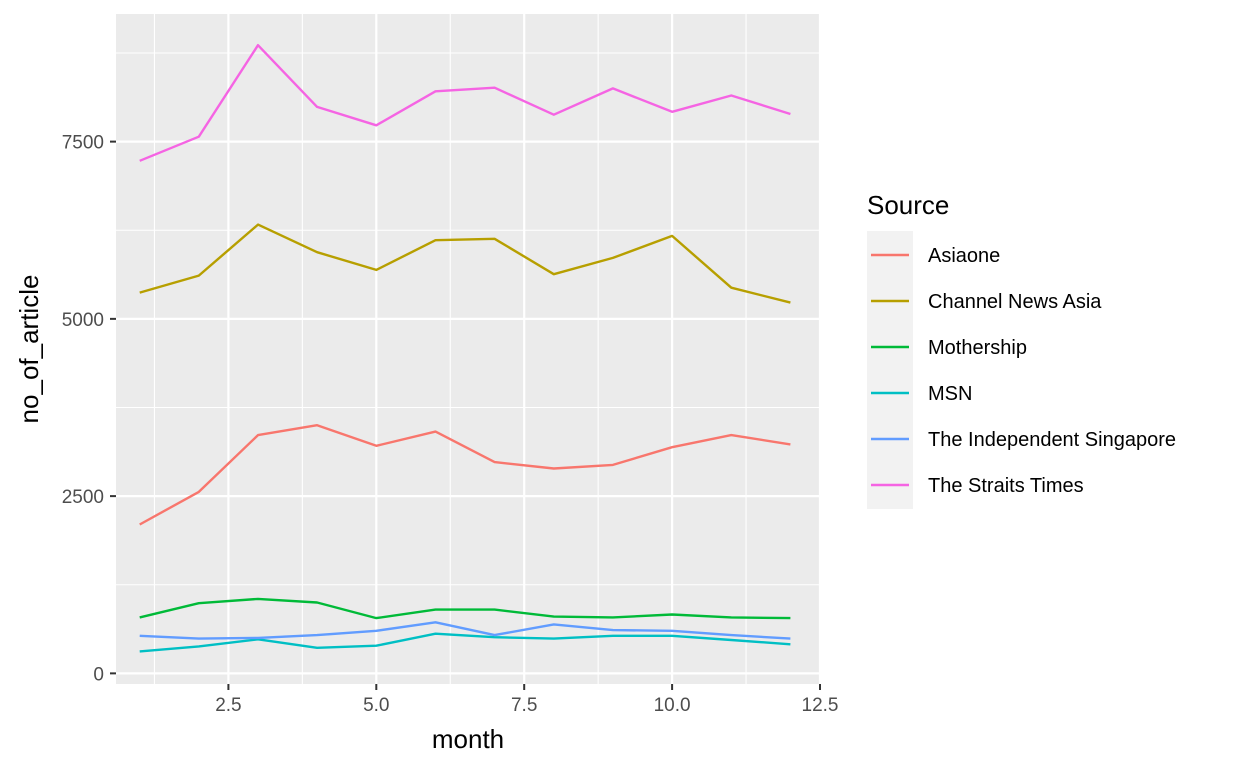 Image resolution: width=1248 pixels, height=773 pixels. I want to click on x-tick-label: 10.0, so click(672, 705).